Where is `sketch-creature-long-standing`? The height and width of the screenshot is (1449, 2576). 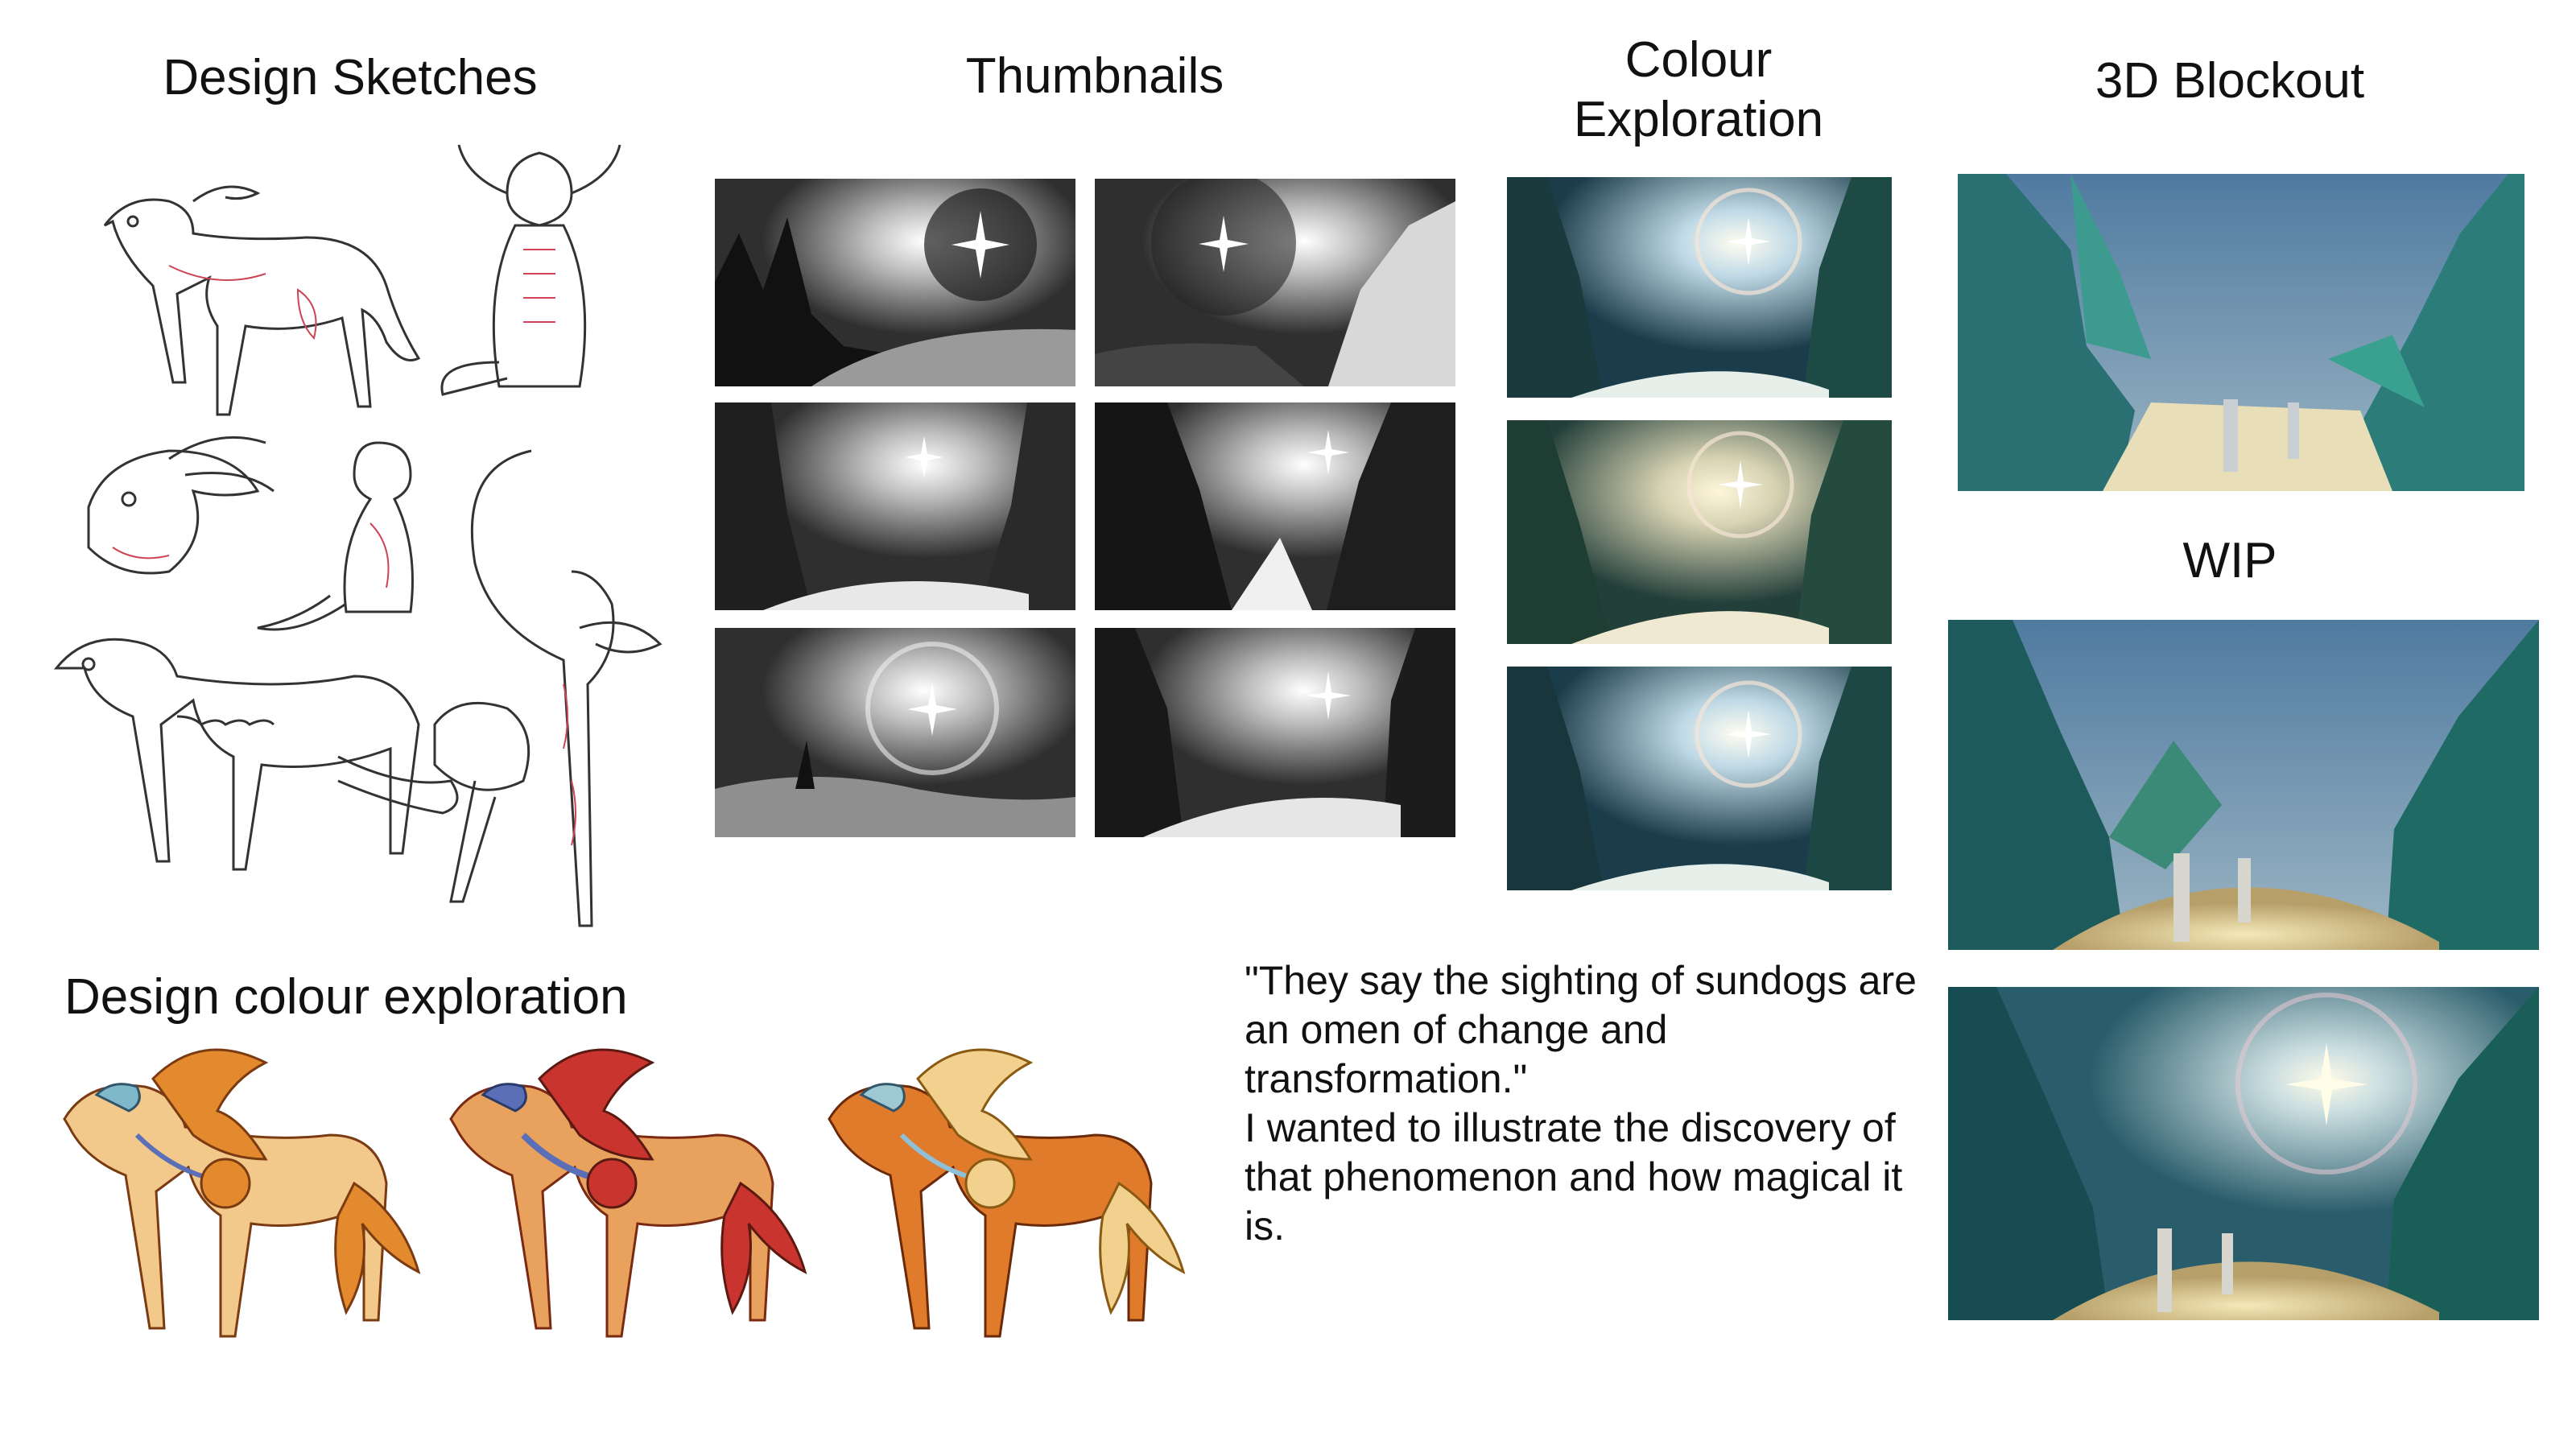
sketch-creature-long-standing is located at coordinates (257, 769).